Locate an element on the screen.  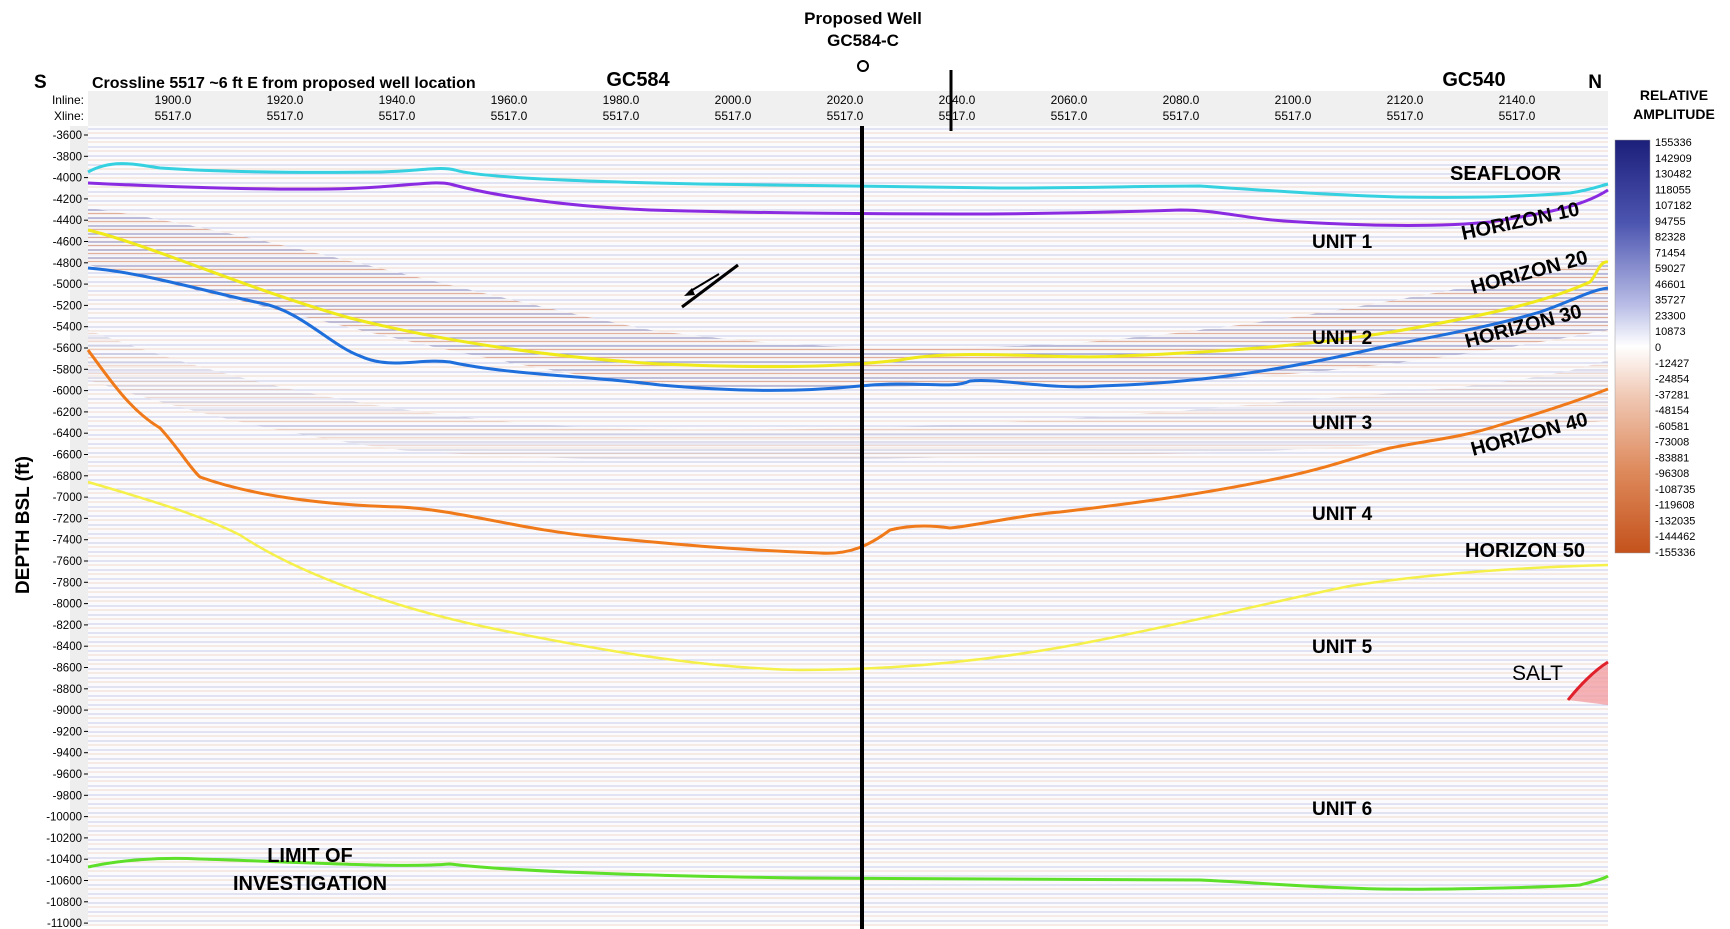
y-tick-label: -4000 is located at coordinates (67, 179).